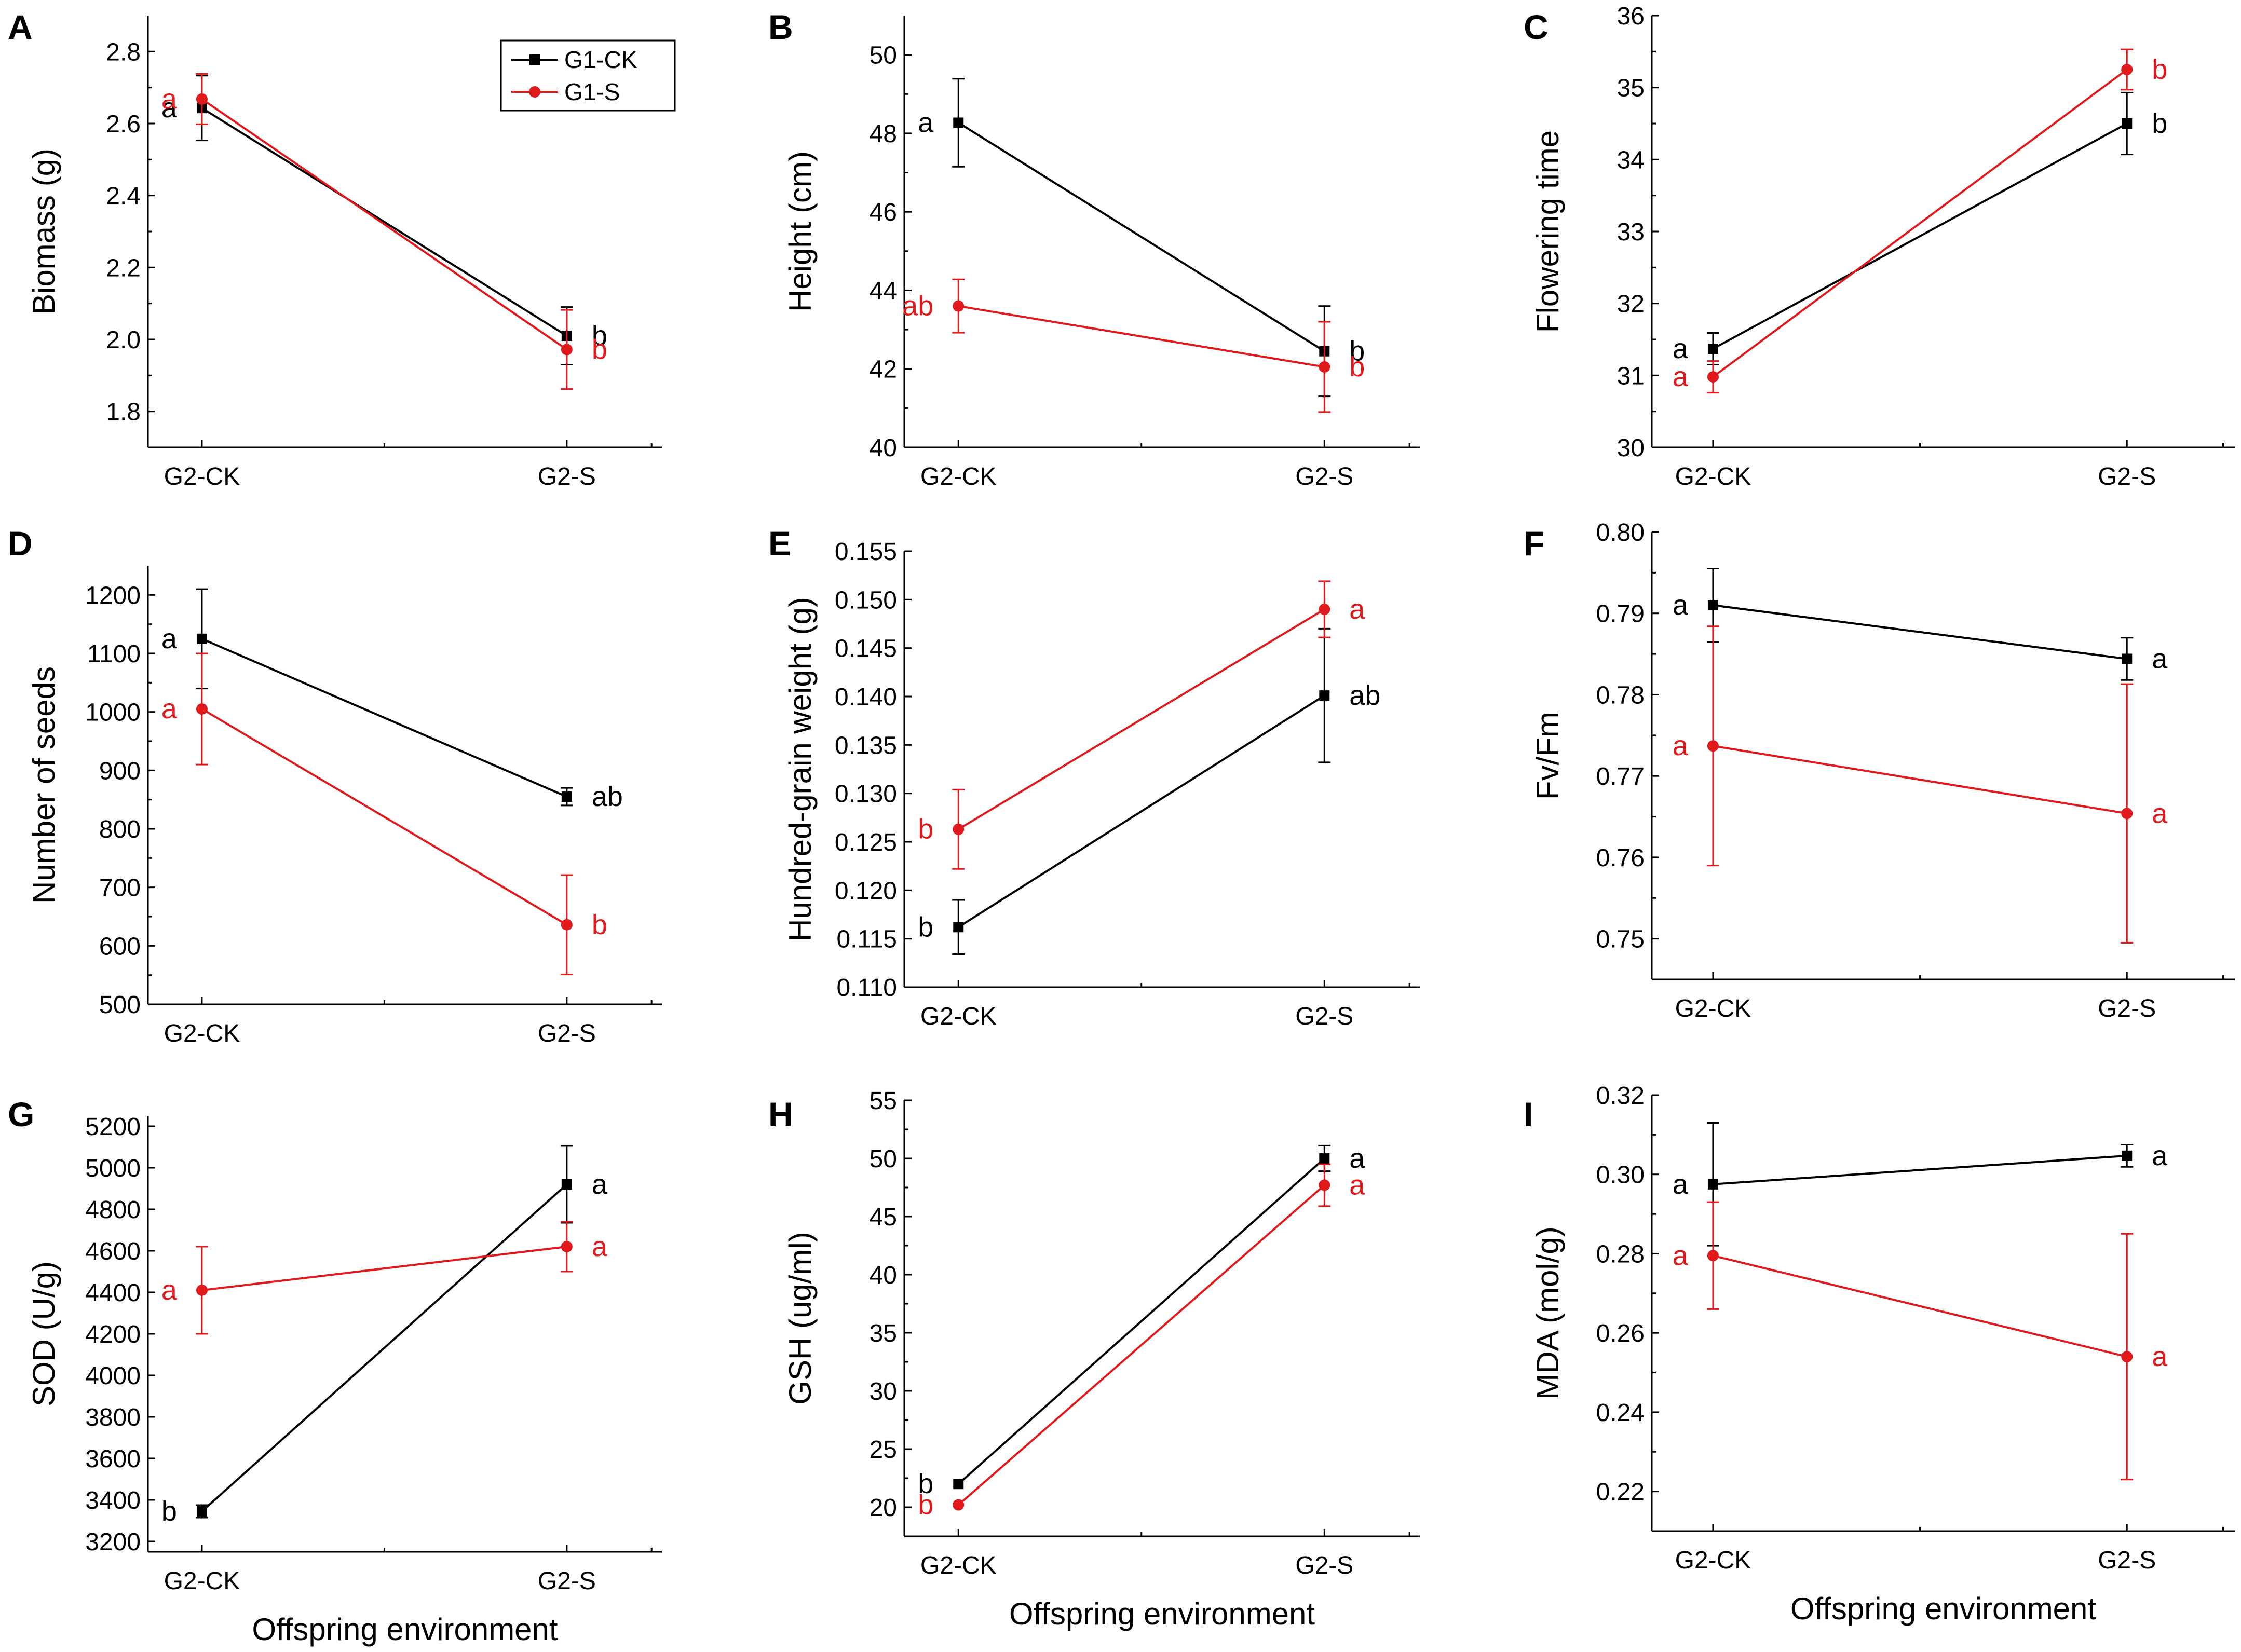 This screenshot has height=1652, width=2241. Describe the element at coordinates (866, 745) in the screenshot. I see `y-tick-label-0-135: 0.135` at that location.